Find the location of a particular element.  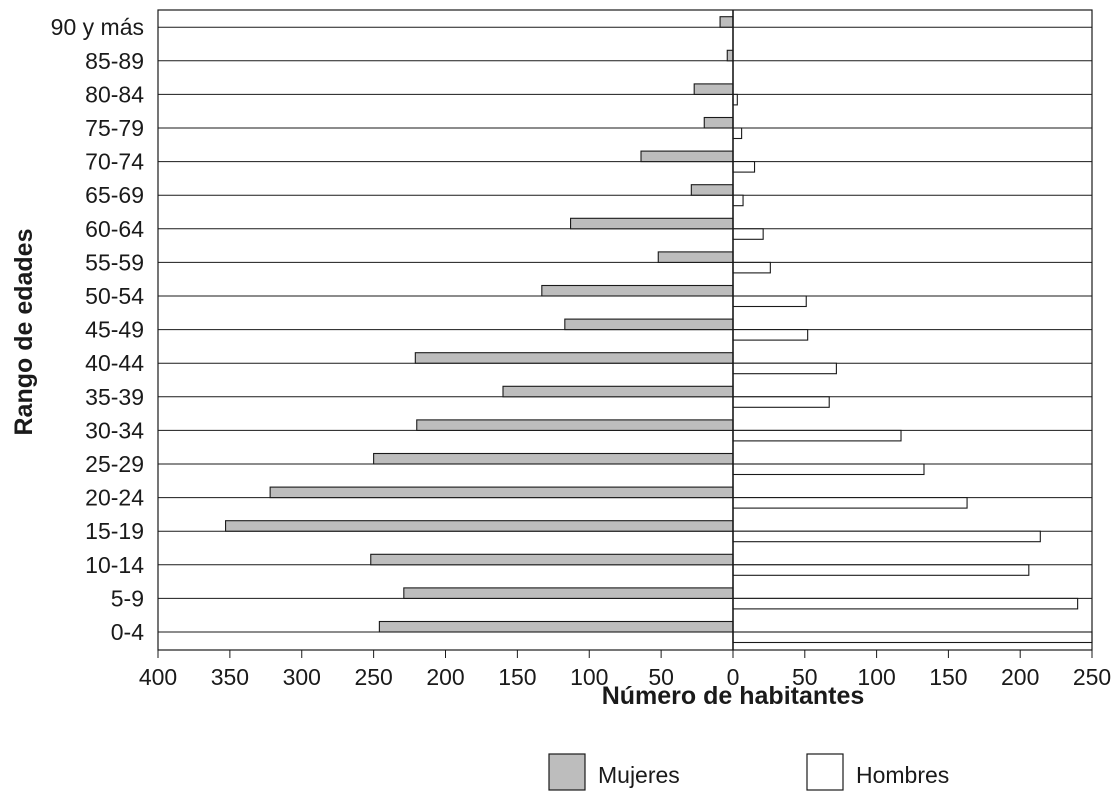

y-tick-label: 50-54 is located at coordinates (114, 296).